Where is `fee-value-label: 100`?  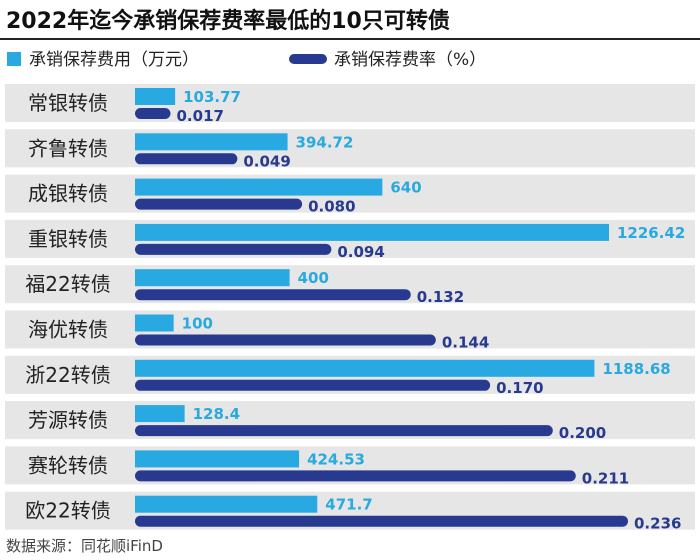
fee-value-label: 100 is located at coordinates (197, 324).